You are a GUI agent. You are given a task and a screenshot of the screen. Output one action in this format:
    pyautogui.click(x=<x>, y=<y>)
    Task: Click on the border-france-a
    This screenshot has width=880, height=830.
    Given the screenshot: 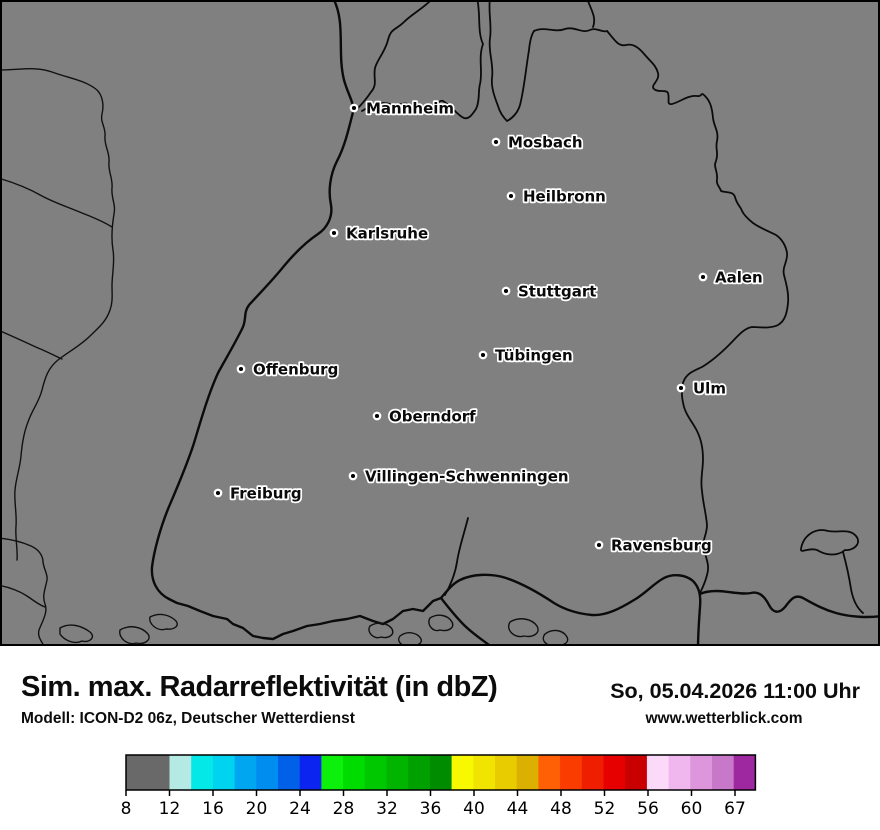 What is the action you would take?
    pyautogui.click(x=58, y=314)
    